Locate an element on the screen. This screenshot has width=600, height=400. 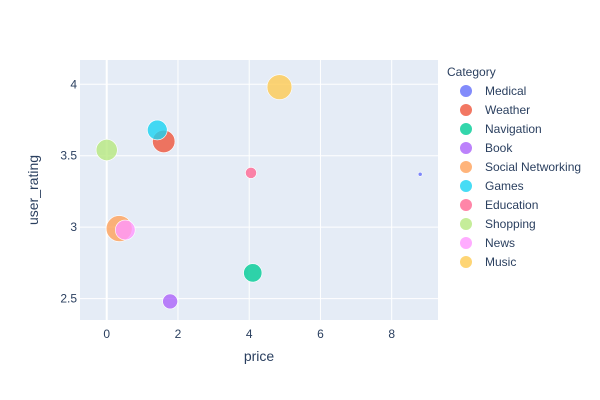
x-axis-ticks: 0 2 4 6 8 is located at coordinates (249, 334).